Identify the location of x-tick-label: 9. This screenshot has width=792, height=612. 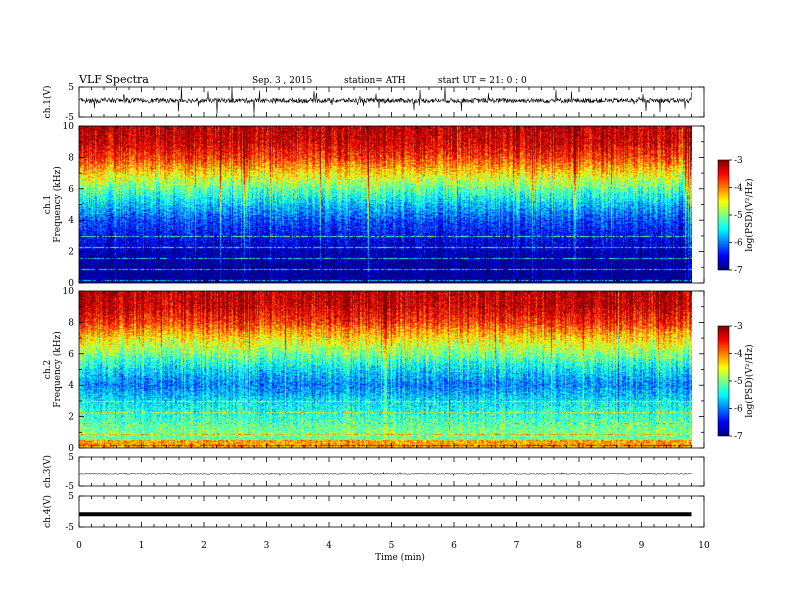
(642, 546).